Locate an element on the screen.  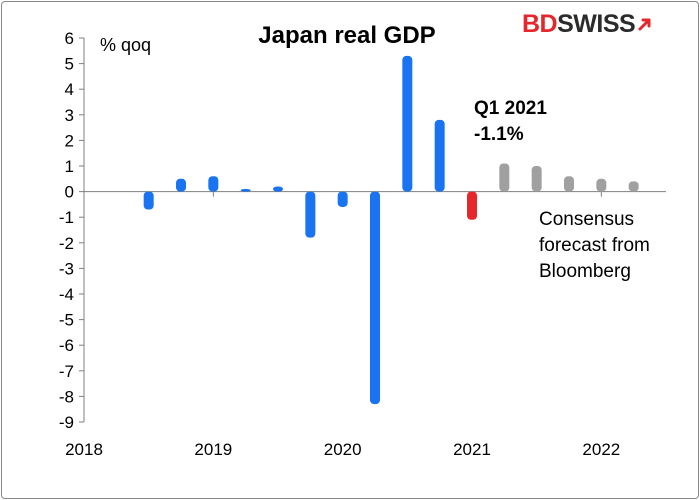
y-tick-label: 3 is located at coordinates (69, 115).